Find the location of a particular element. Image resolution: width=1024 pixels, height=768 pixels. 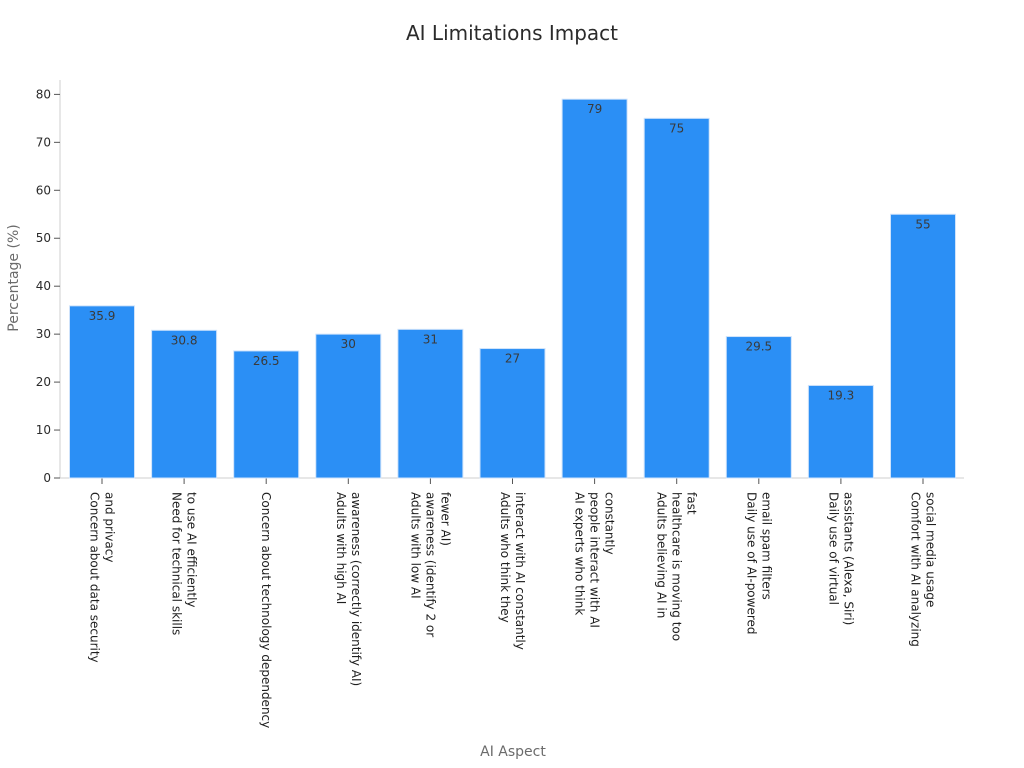

y-axis-title: Percentage (%) is located at coordinates (14, 277).